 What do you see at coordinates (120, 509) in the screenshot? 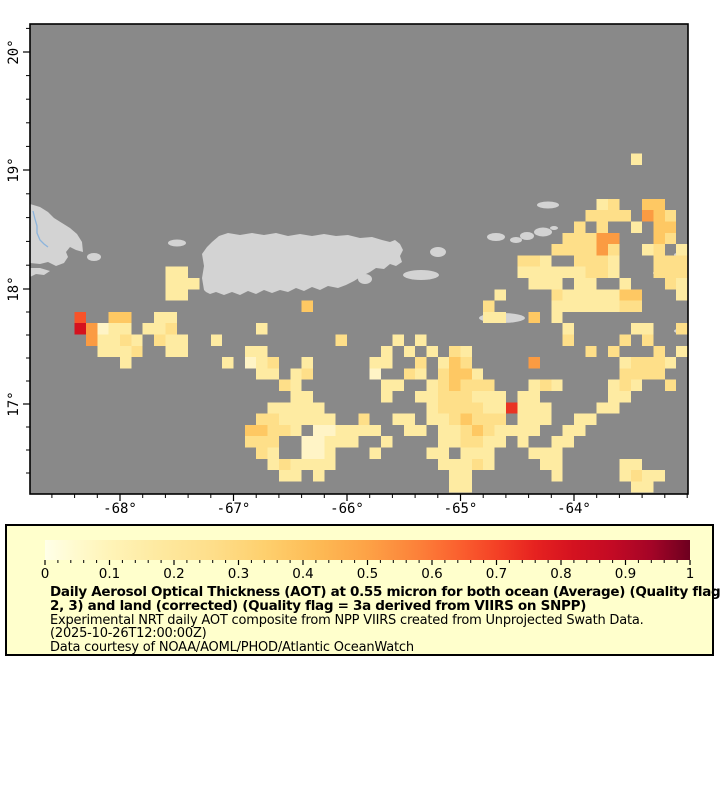
I see `lon-axis-label: -68°` at bounding box center [120, 509].